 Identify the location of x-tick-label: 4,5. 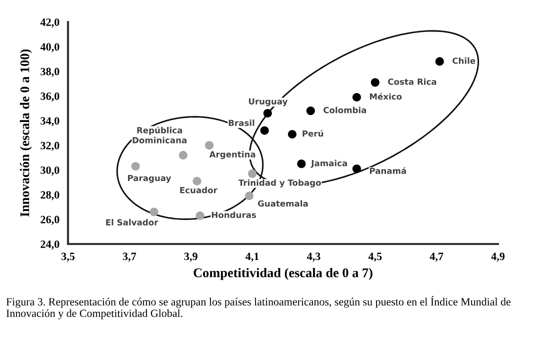
(375, 257).